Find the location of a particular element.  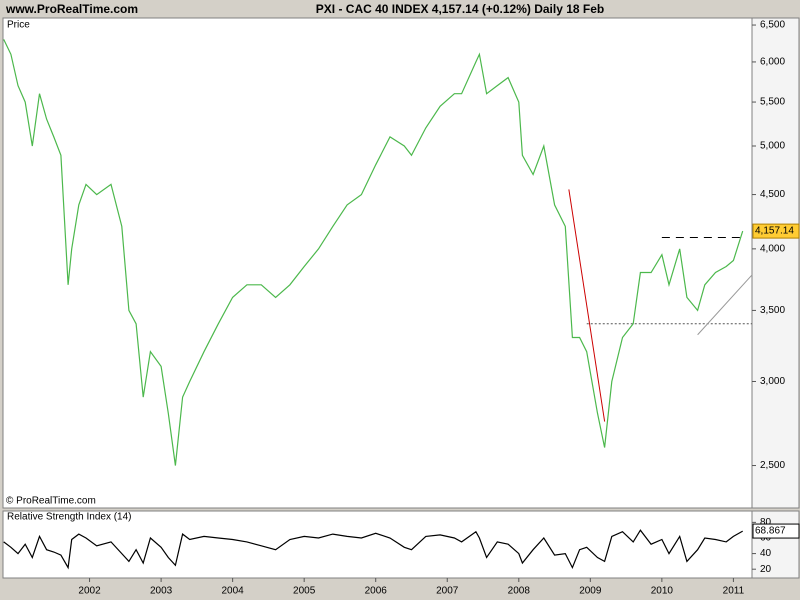

y-tick-label: 6,500 is located at coordinates (772, 25).